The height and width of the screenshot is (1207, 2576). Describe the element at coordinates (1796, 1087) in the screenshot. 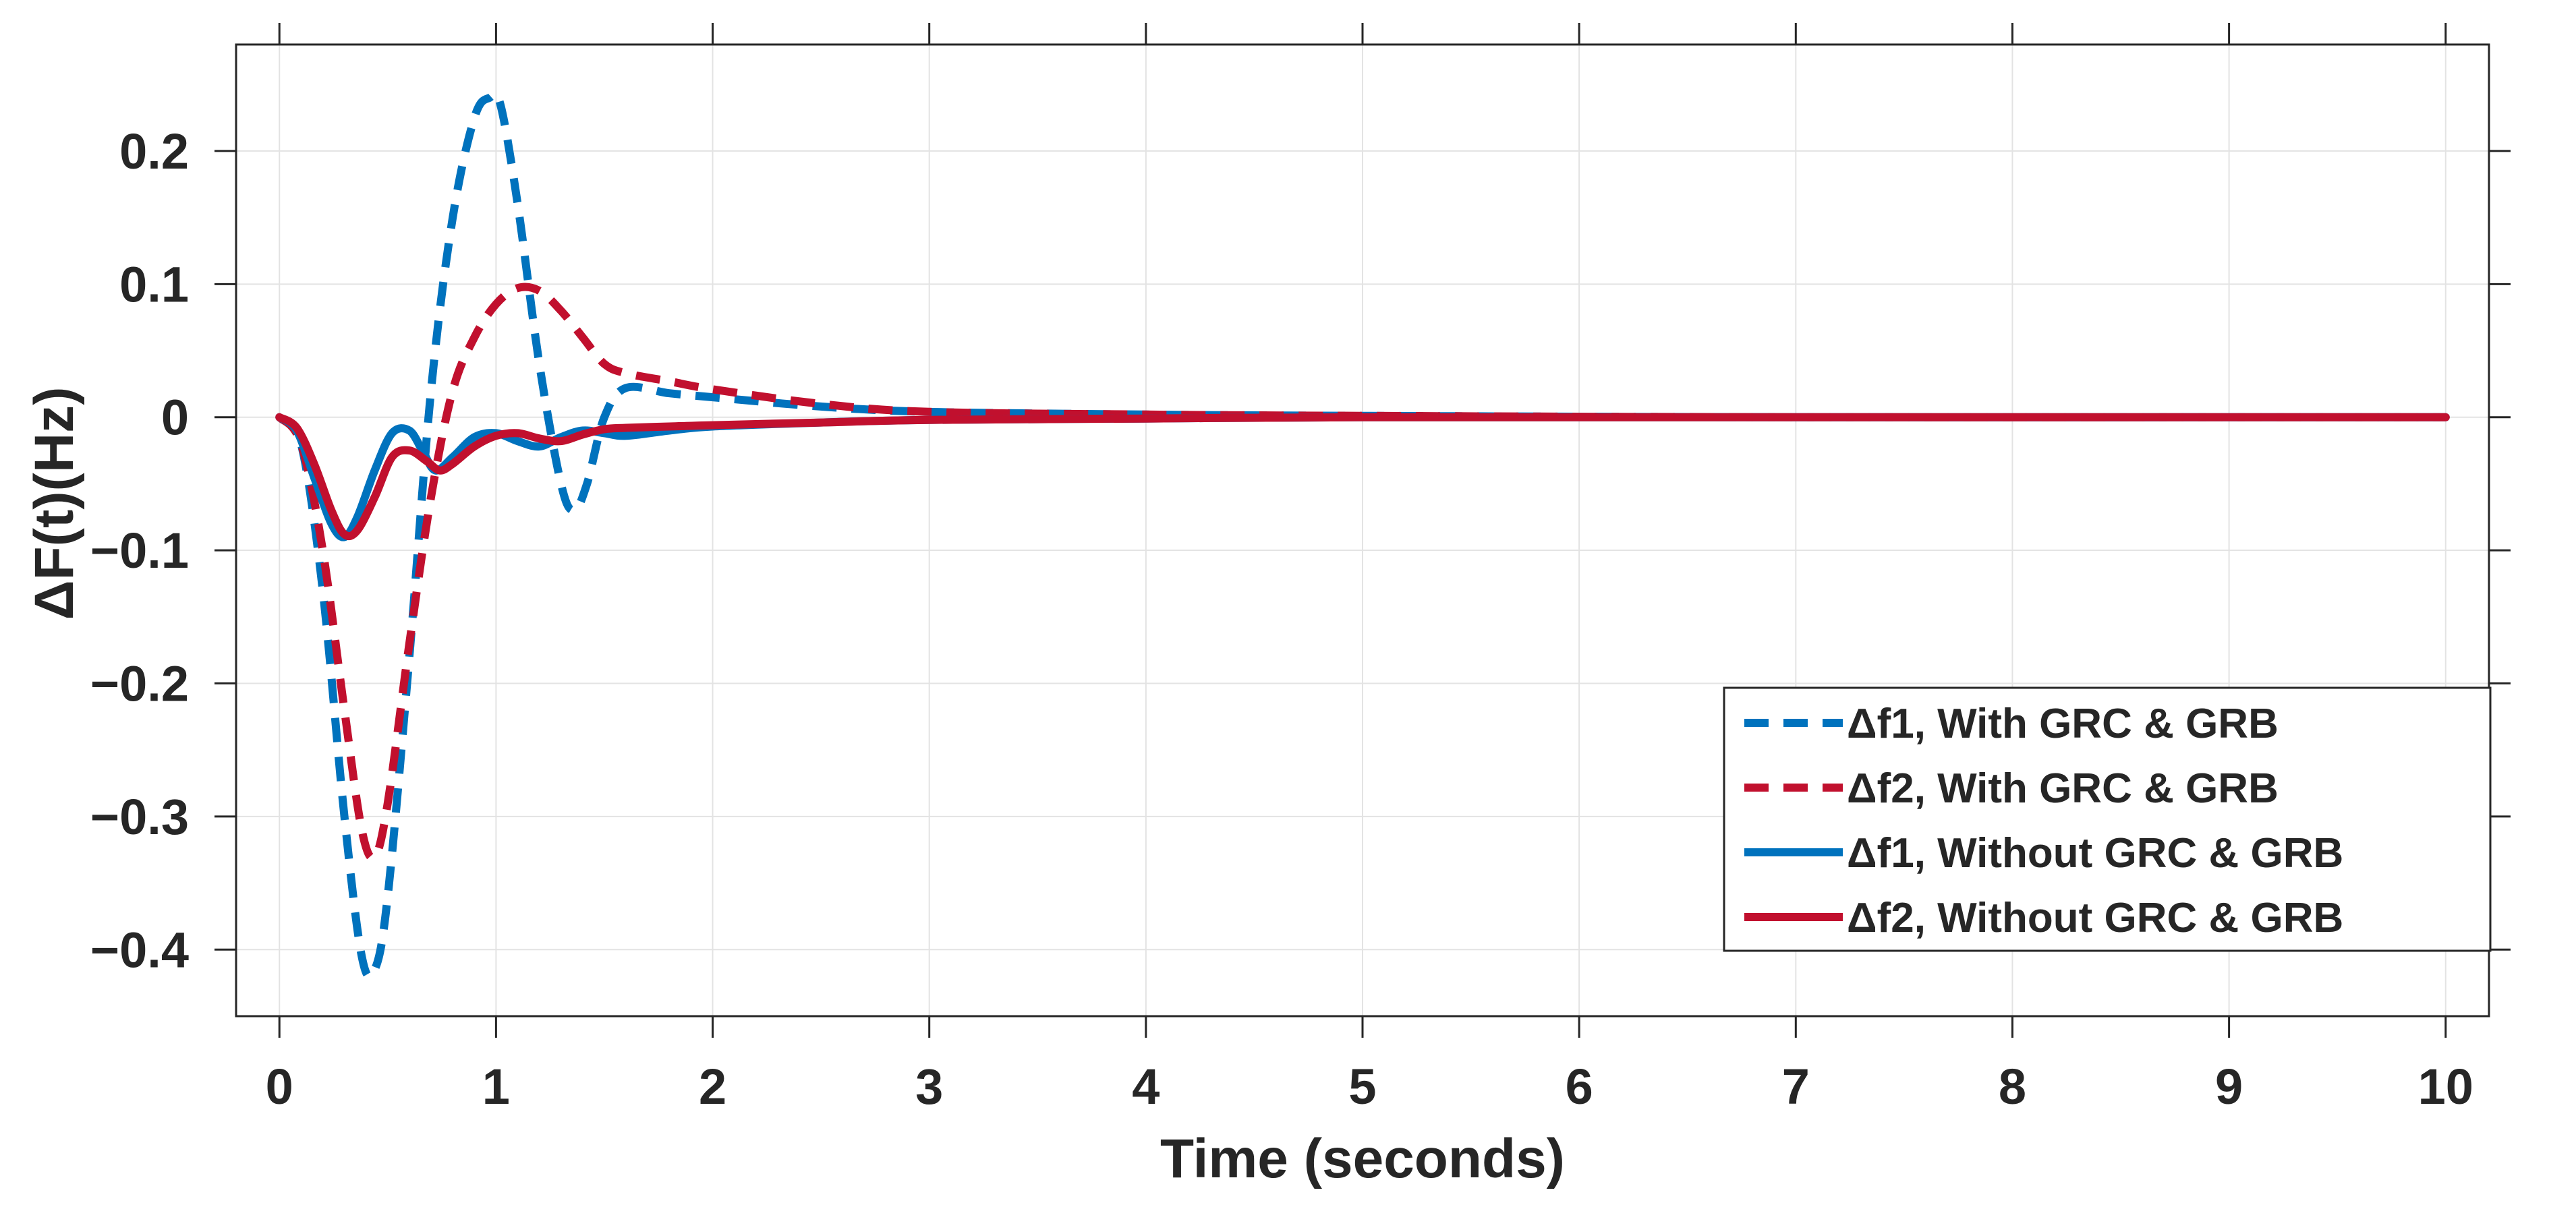

I see `x-tick-label: 7` at that location.